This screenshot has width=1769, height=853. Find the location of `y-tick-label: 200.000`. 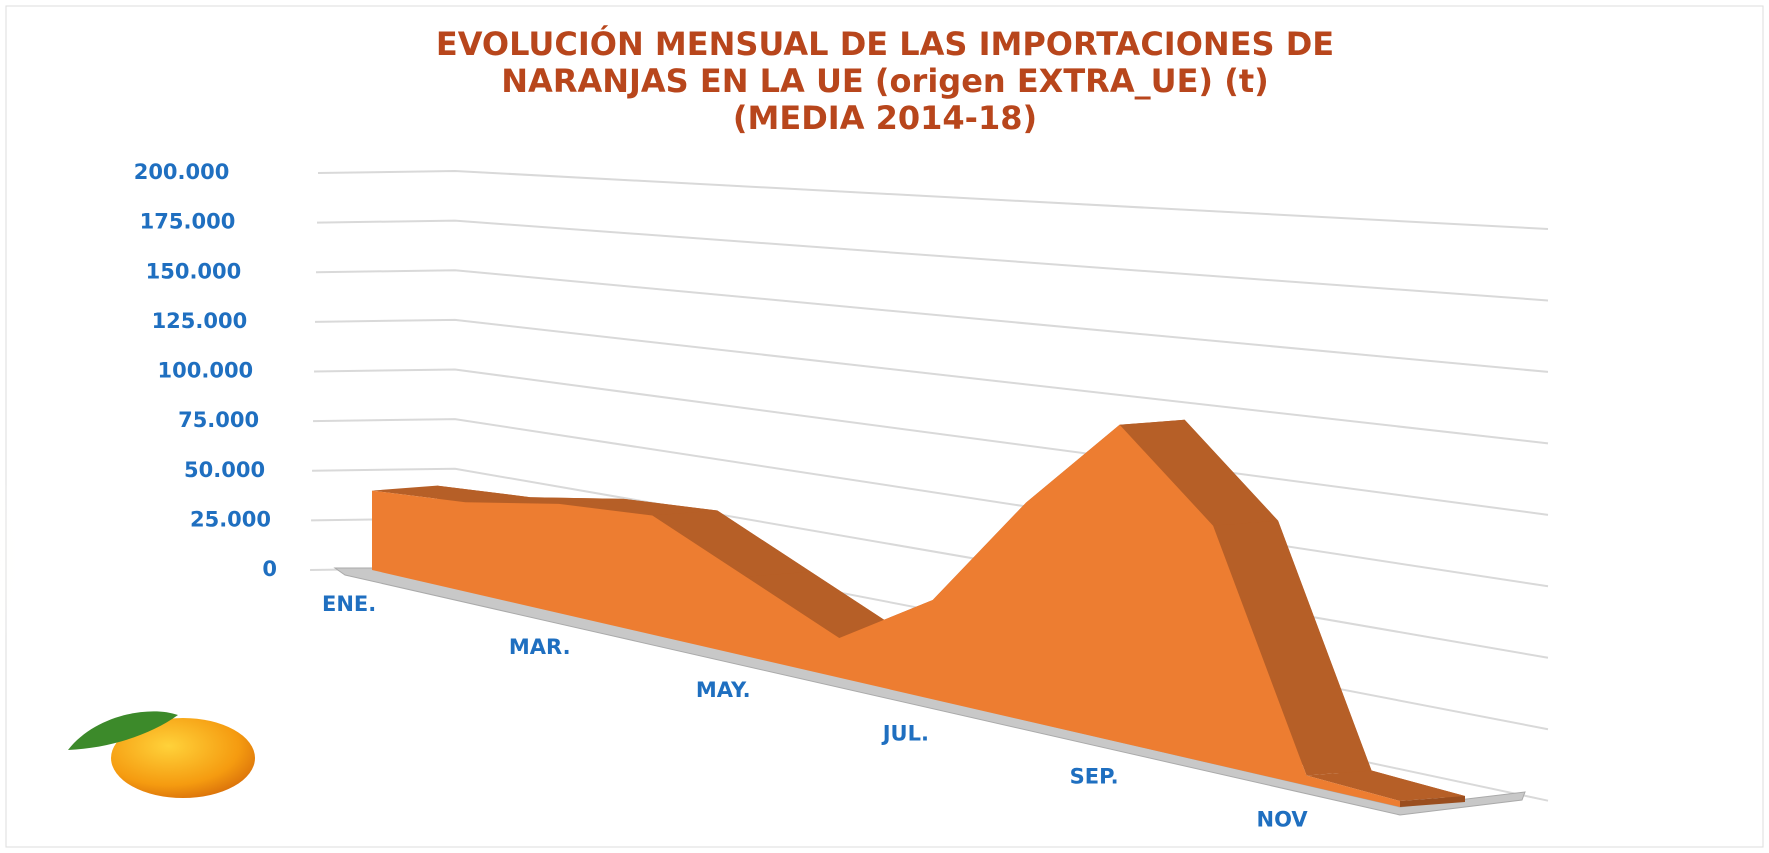

y-tick-label: 200.000 is located at coordinates (182, 172).